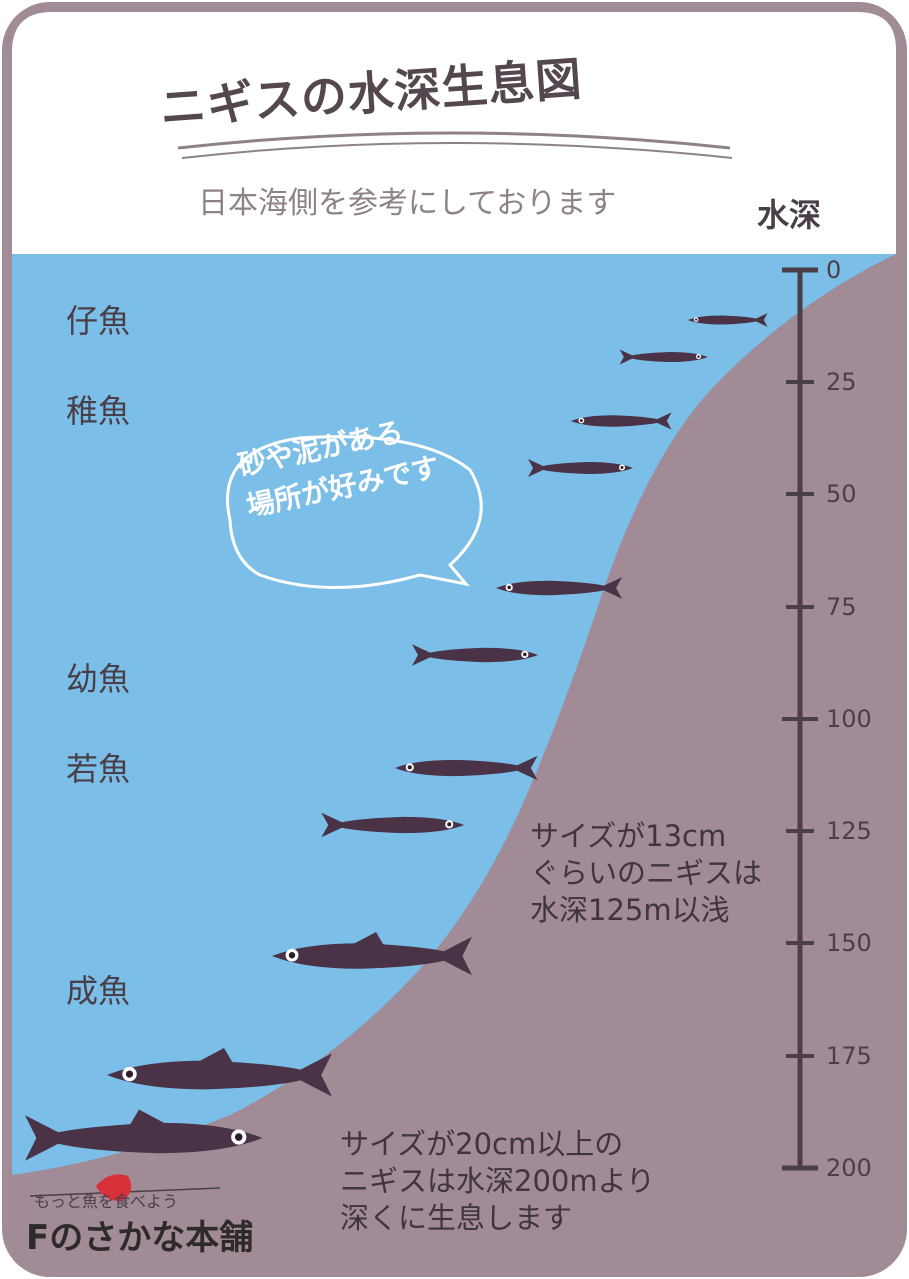 The width and height of the screenshot is (909, 1279). I want to click on stage-label-adult: 成魚, so click(98, 991).